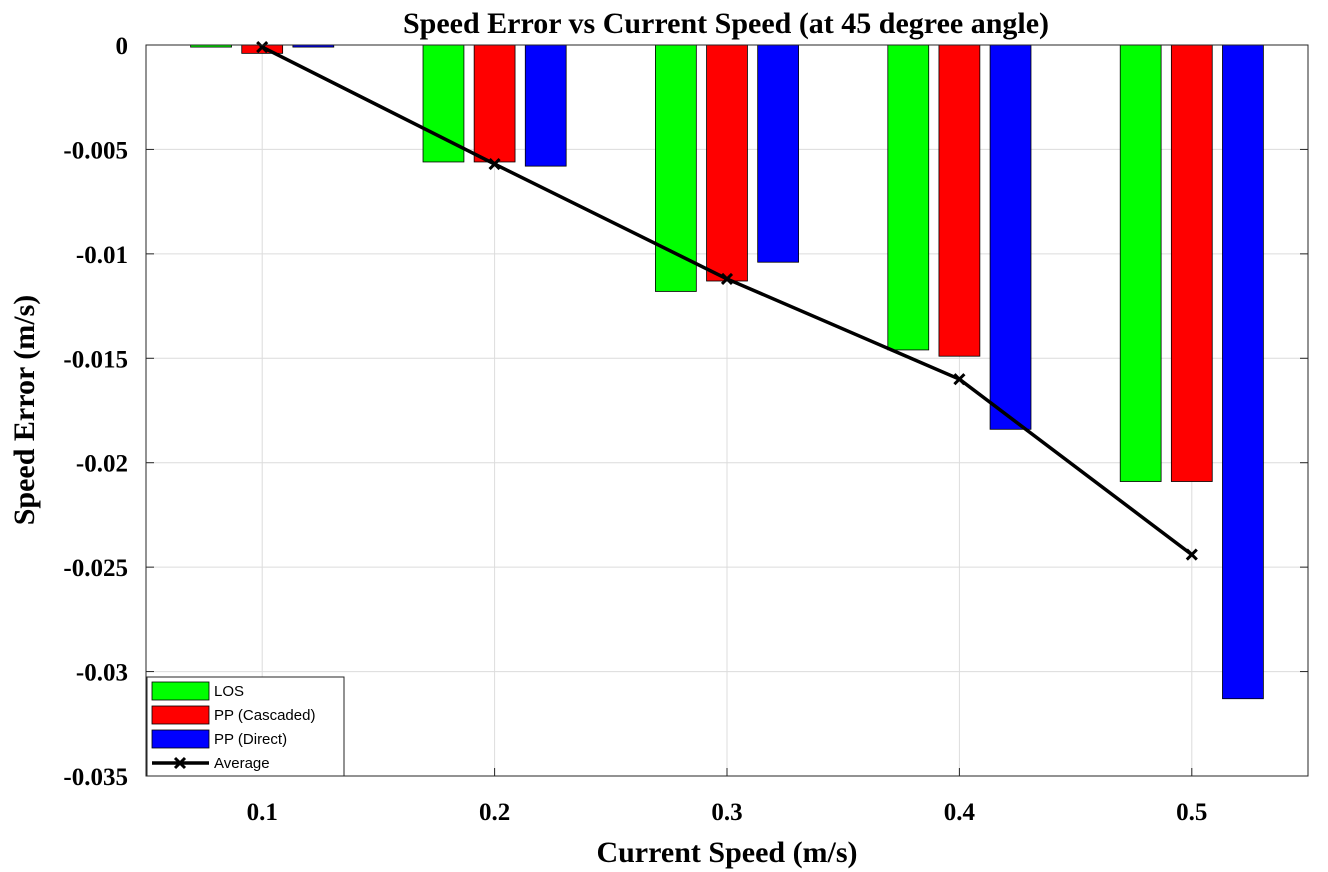 This screenshot has height=872, width=1328. What do you see at coordinates (245, 726) in the screenshot?
I see `legend: LOS PP (Cascaded) PP (Direct) Average` at bounding box center [245, 726].